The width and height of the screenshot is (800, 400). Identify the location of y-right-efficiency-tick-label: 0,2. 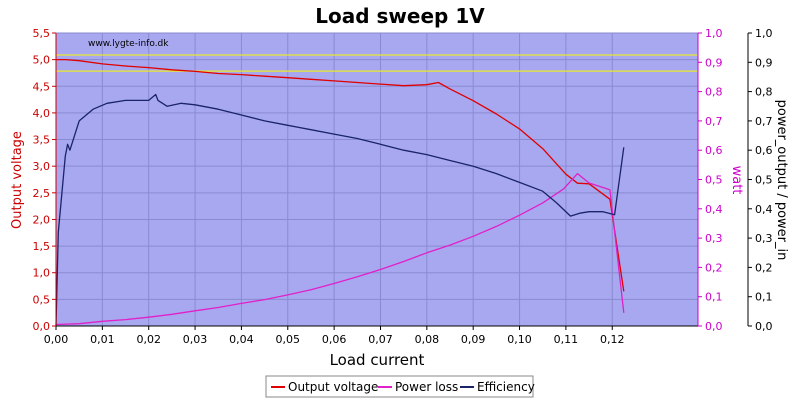
(764, 267).